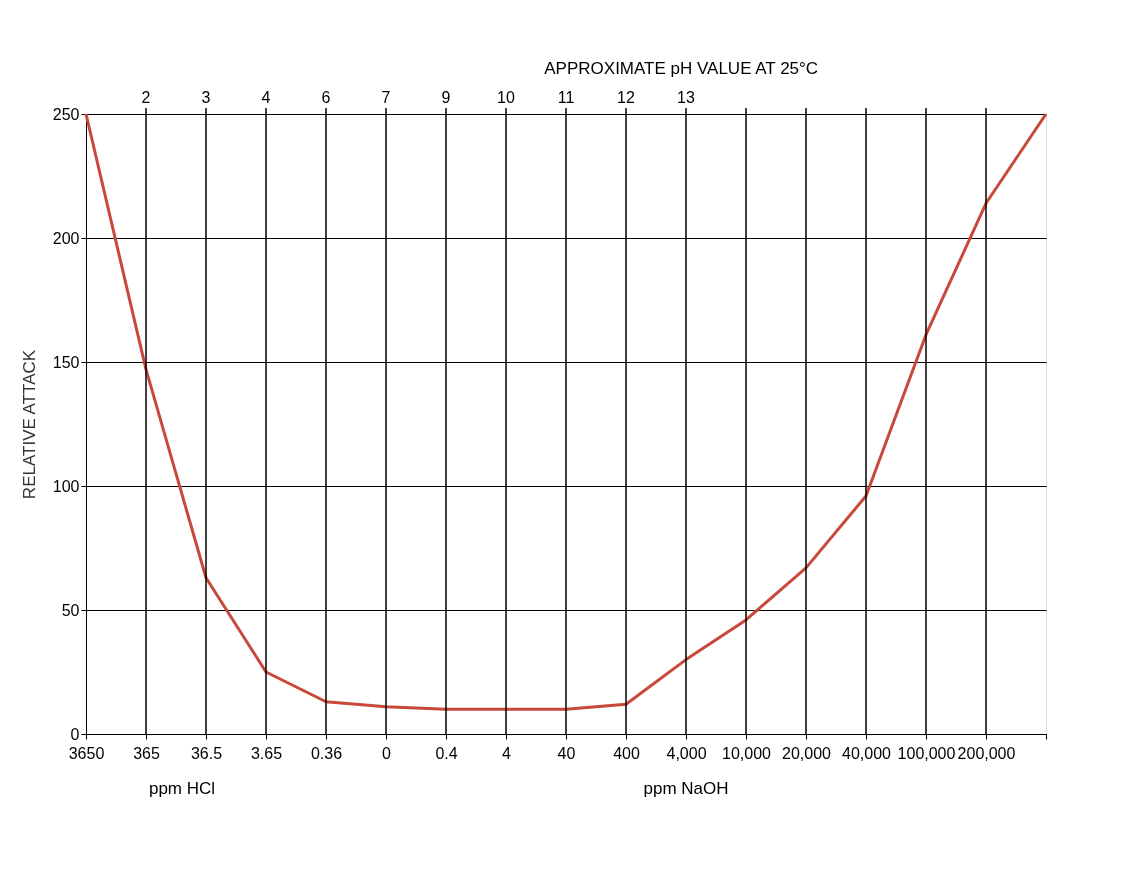 Image resolution: width=1140 pixels, height=893 pixels. Describe the element at coordinates (807, 753) in the screenshot. I see `x-tick-label: 20,000` at that location.